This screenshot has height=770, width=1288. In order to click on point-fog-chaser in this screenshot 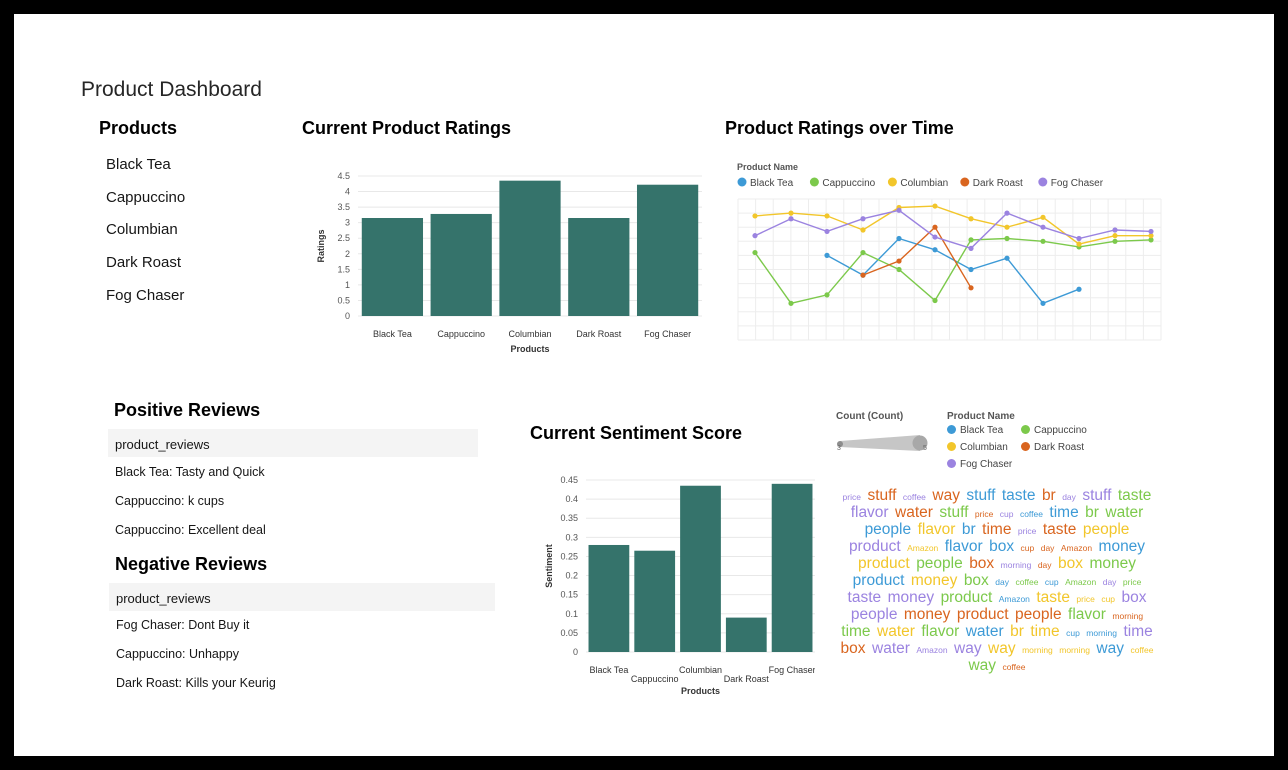, I will do `click(971, 248)`.